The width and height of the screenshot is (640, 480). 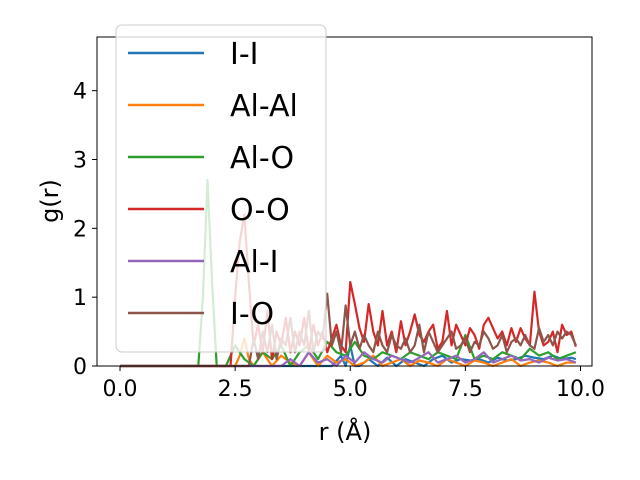 I want to click on x-tick-label: 10.0, so click(x=580, y=389).